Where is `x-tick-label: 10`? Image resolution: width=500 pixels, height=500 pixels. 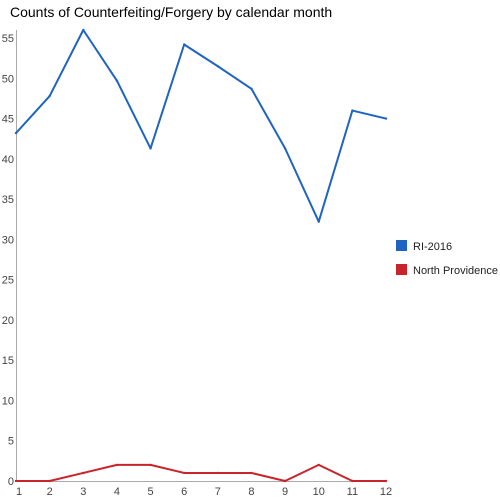
x-tick-label: 10 is located at coordinates (319, 492).